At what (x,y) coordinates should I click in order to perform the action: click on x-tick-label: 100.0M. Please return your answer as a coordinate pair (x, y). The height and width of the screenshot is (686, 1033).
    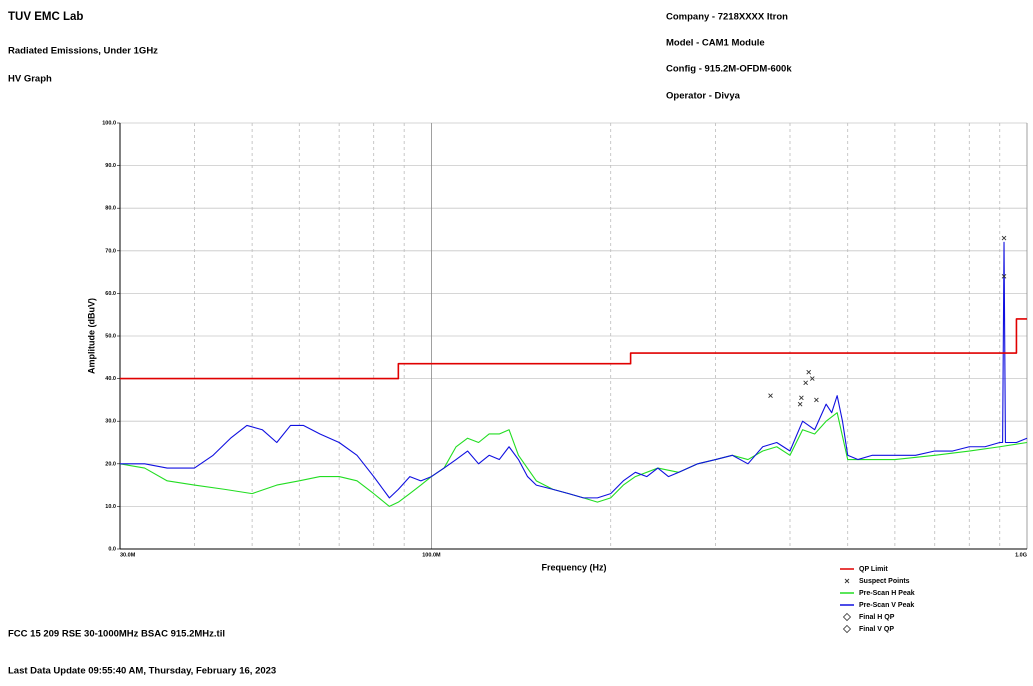
    Looking at the image, I should click on (431, 555).